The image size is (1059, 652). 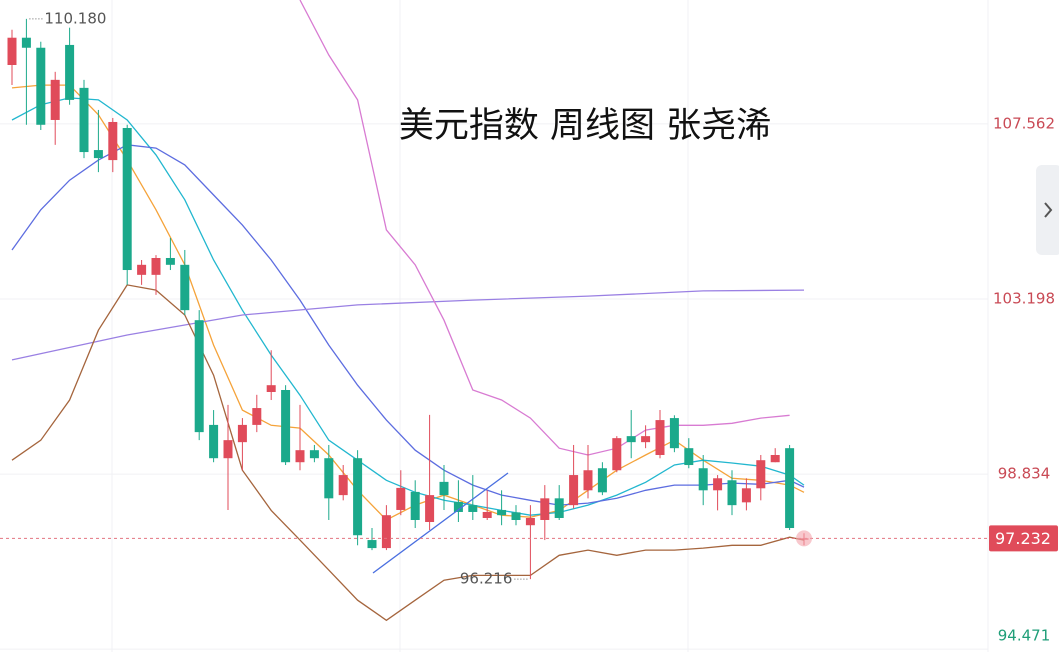 I want to click on annotation-label: 110.180, so click(x=75, y=18).